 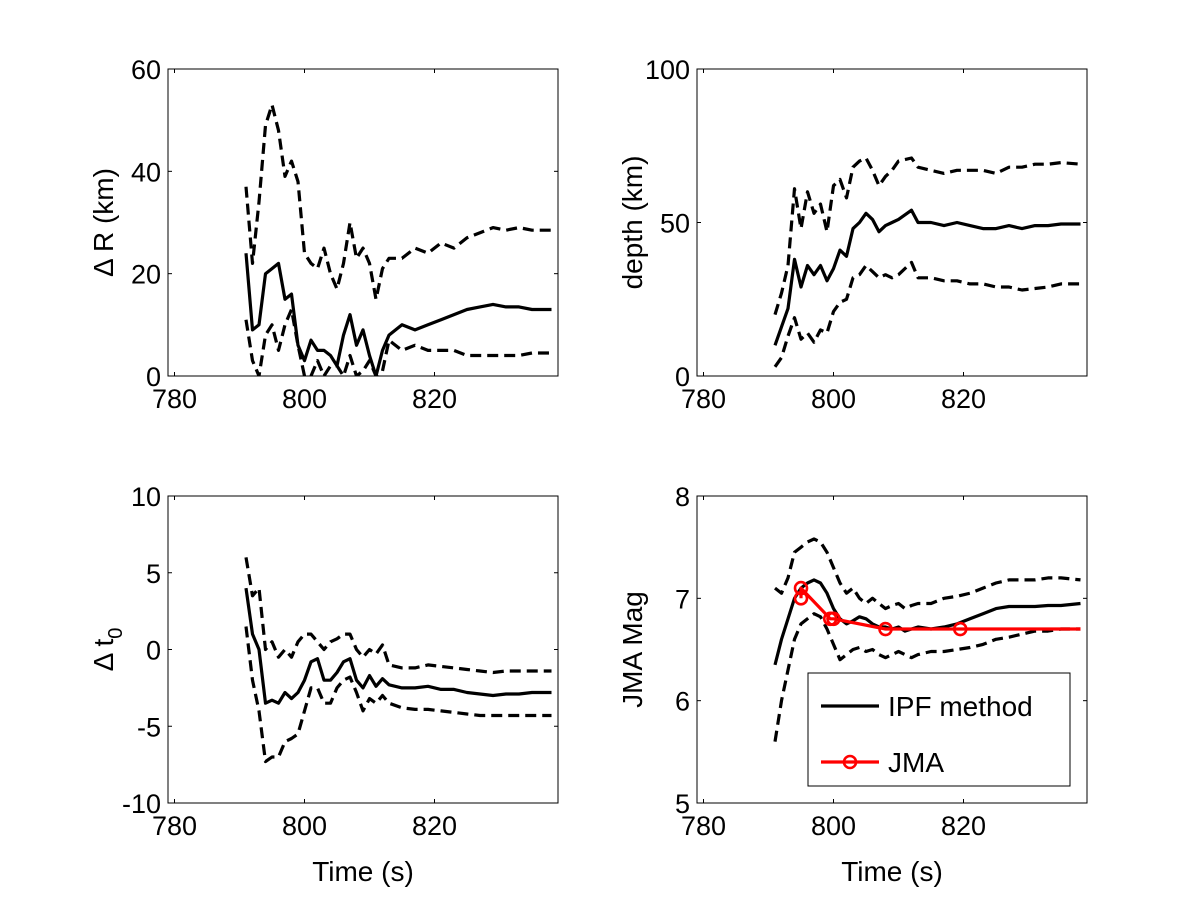 I want to click on y-tick-label: 50, so click(x=675, y=224).